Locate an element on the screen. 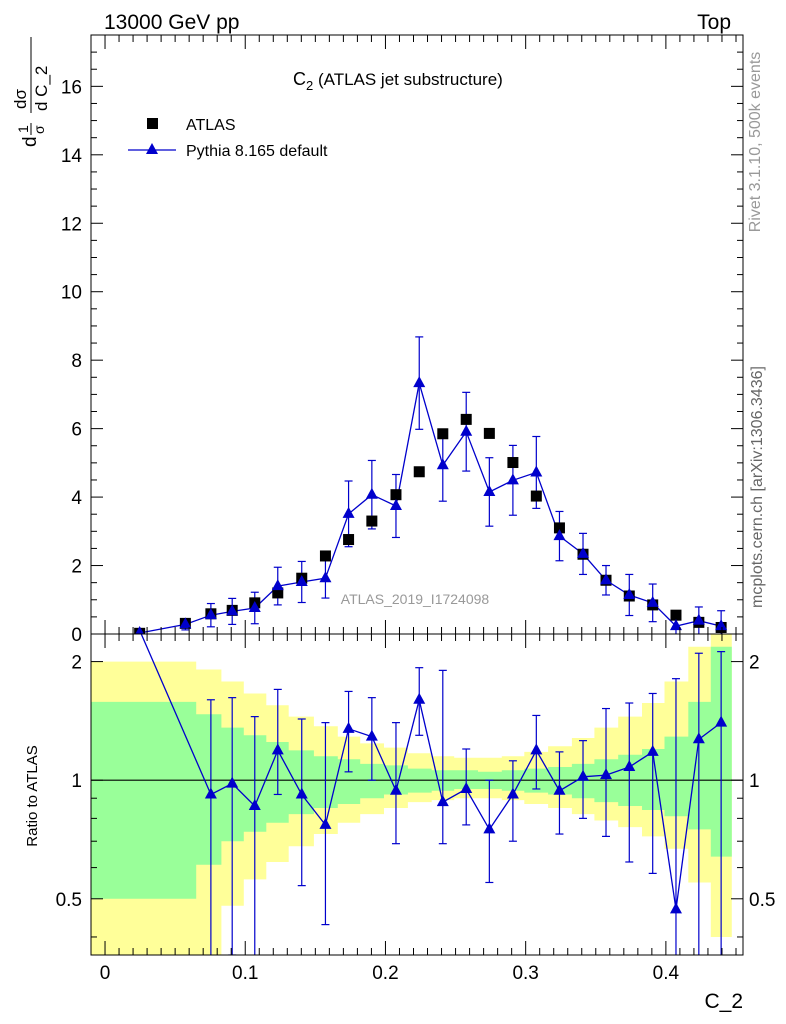  ylabel-sigma: σ is located at coordinates (39, 129).